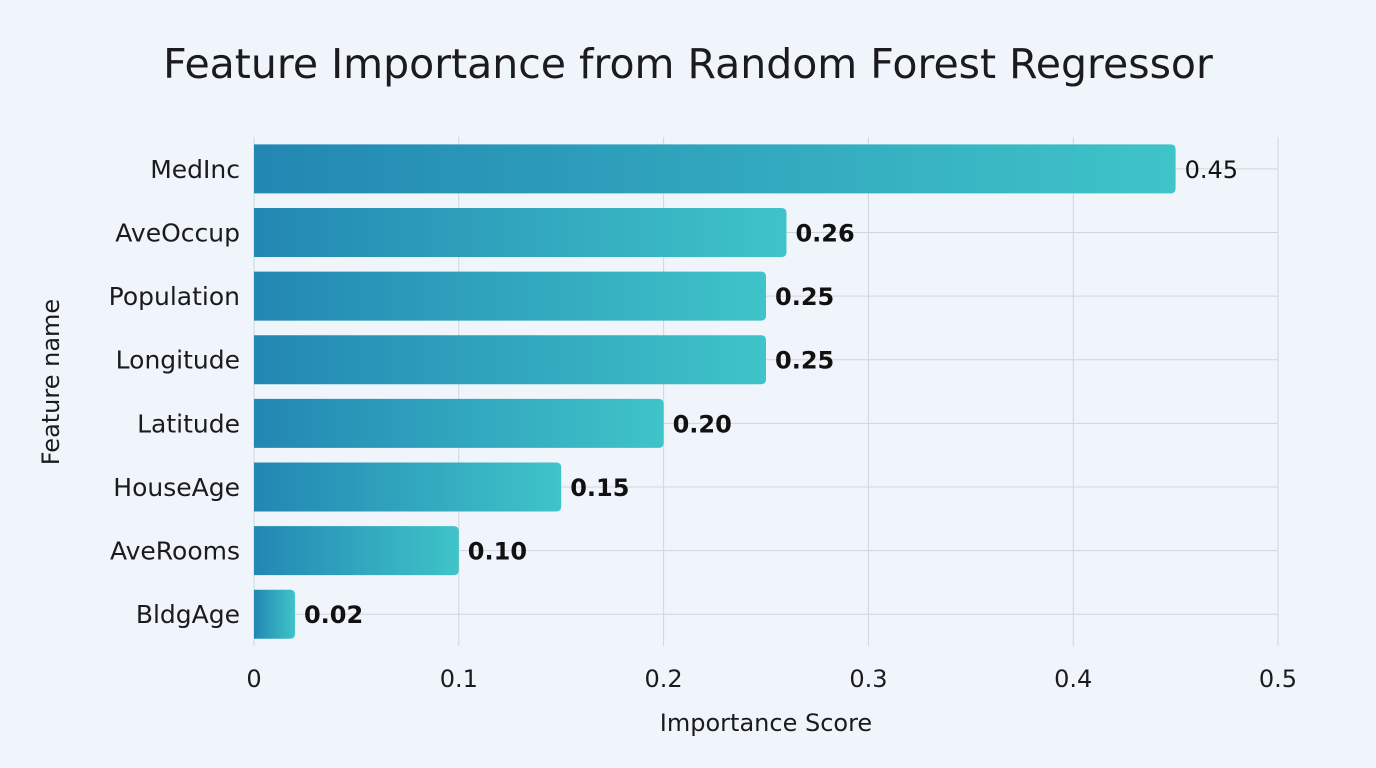 This screenshot has width=1376, height=768. Describe the element at coordinates (824, 233) in the screenshot. I see `value-label: 0.26` at that location.